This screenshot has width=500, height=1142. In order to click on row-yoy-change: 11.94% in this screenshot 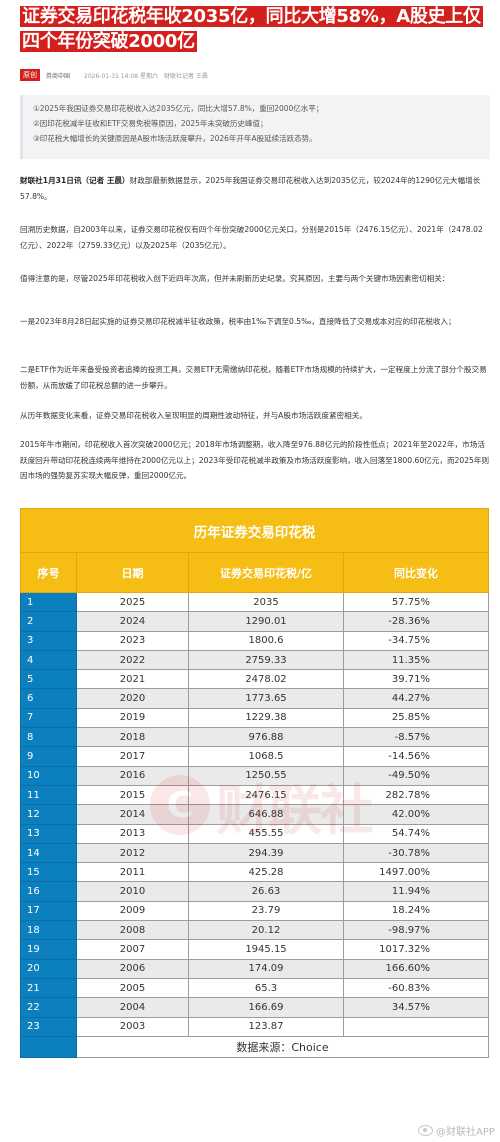, I will do `click(416, 891)`.